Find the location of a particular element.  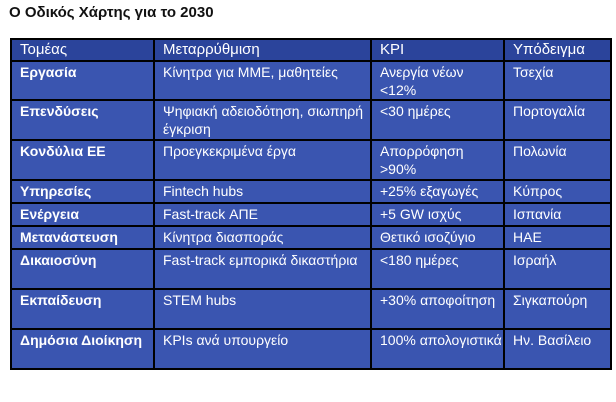

page-title: Ο Οδικός Χάρτης για το 2030 is located at coordinates (111, 12).